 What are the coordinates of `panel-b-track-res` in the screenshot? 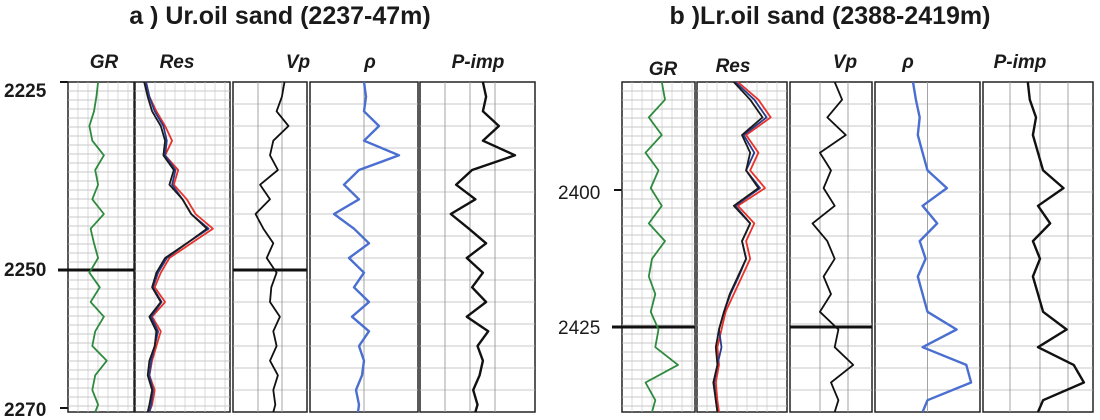 It's located at (742, 247).